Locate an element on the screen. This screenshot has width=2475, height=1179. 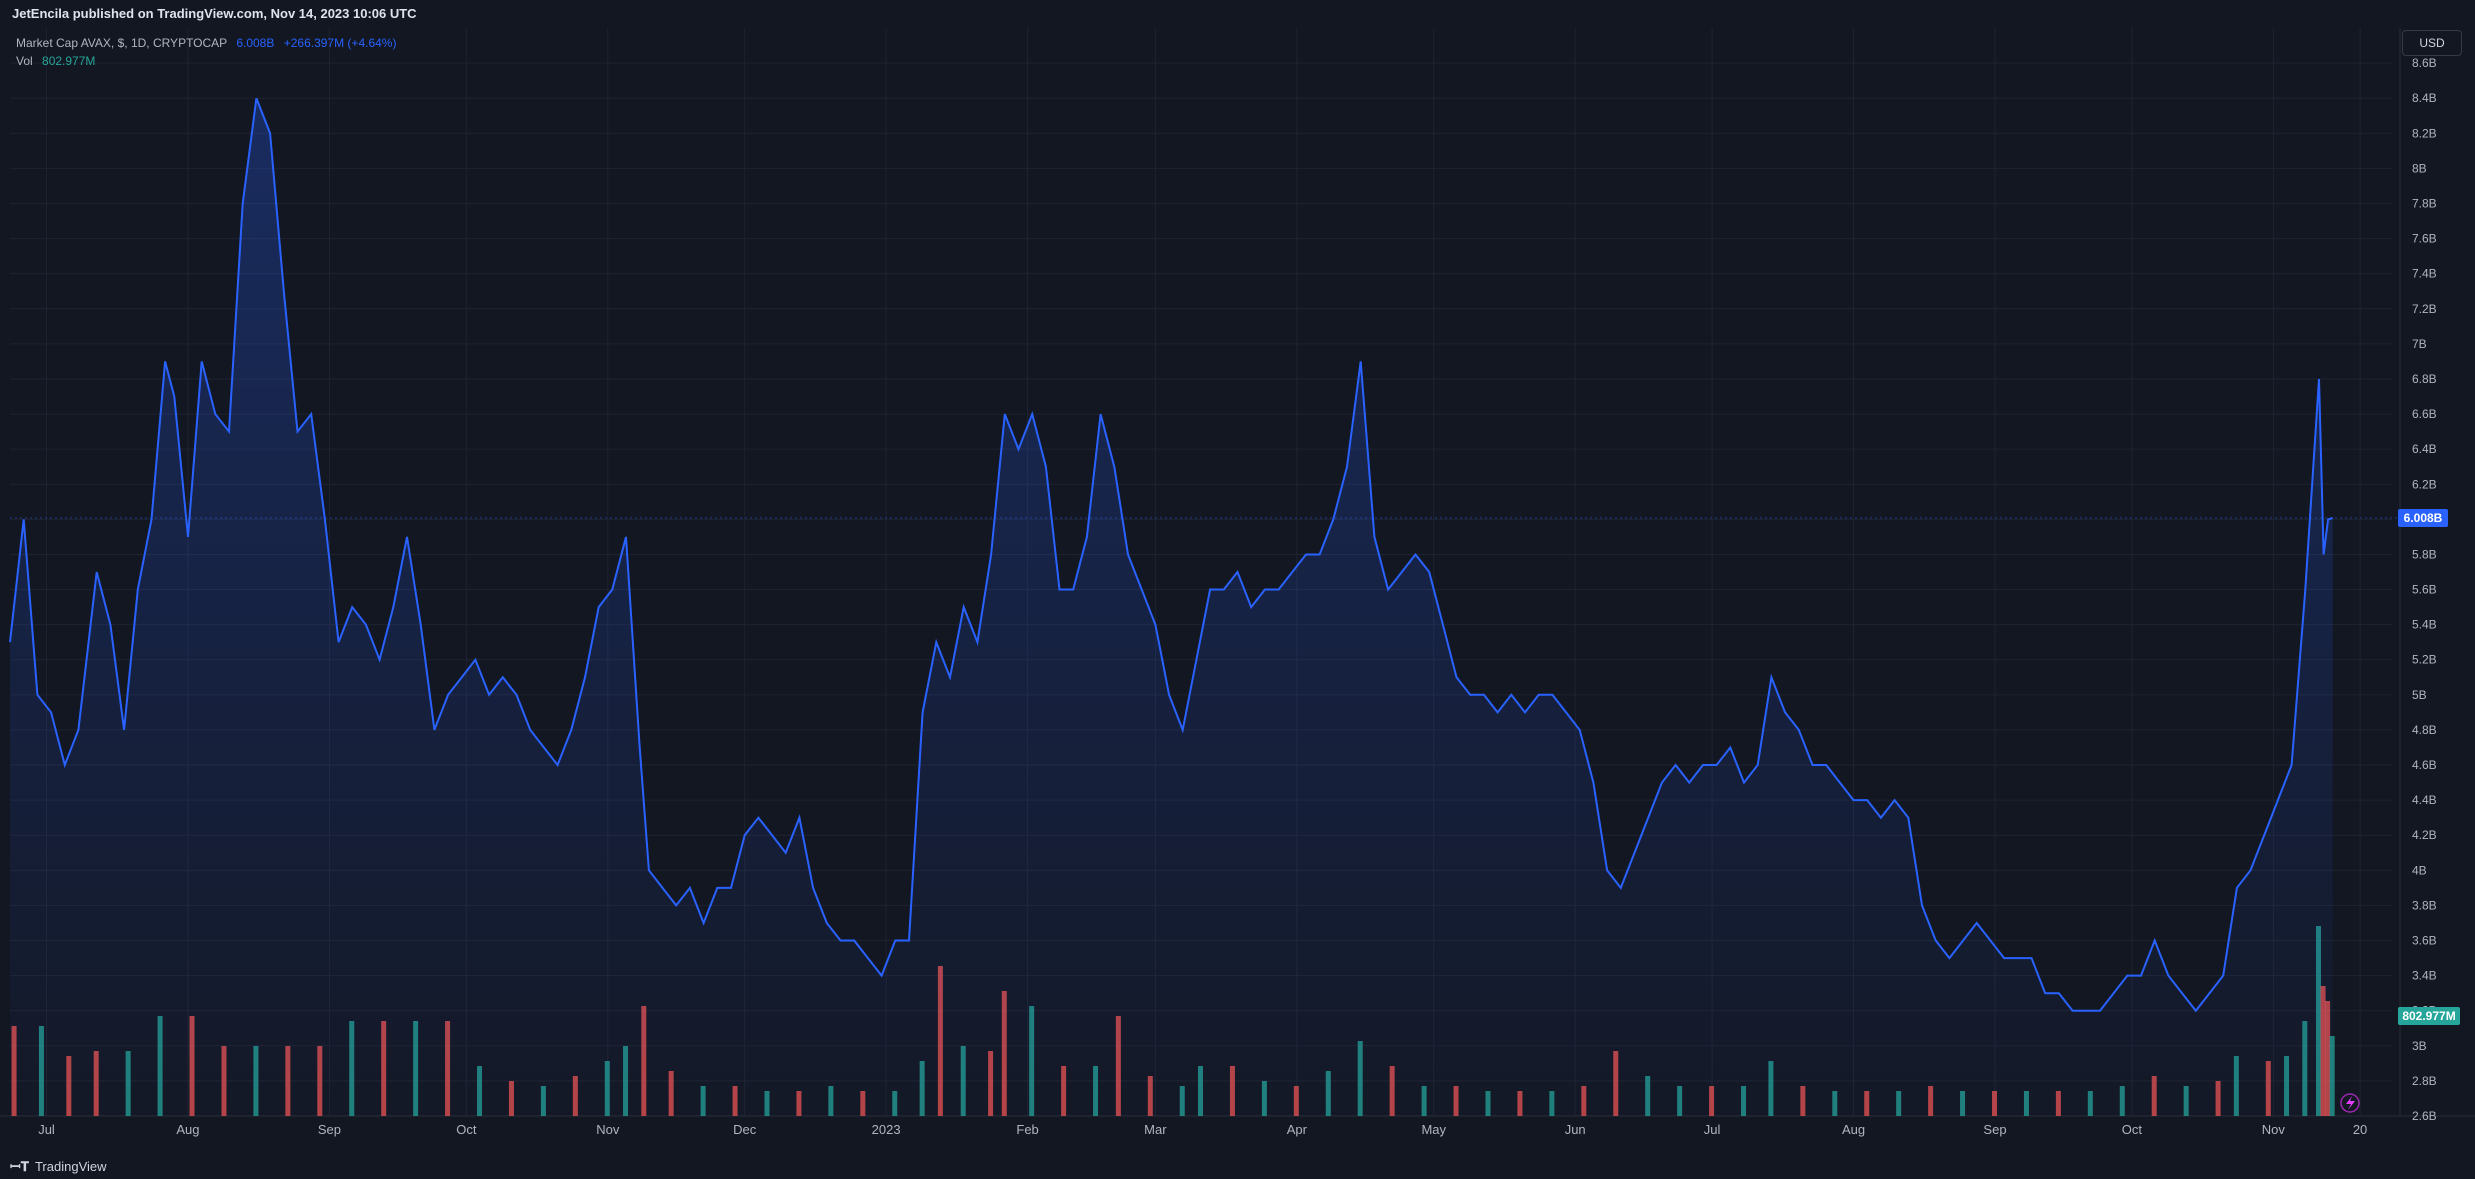
footer: ꟷ𝐓 TradingView is located at coordinates (1237, 1164).